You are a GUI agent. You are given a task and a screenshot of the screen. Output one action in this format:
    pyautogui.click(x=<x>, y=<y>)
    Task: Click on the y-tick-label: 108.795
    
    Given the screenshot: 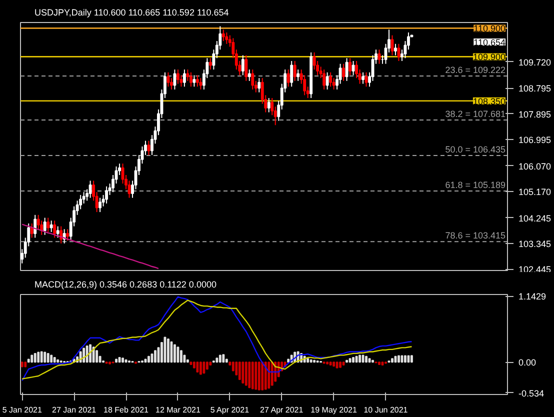 What is the action you would take?
    pyautogui.click(x=535, y=89)
    